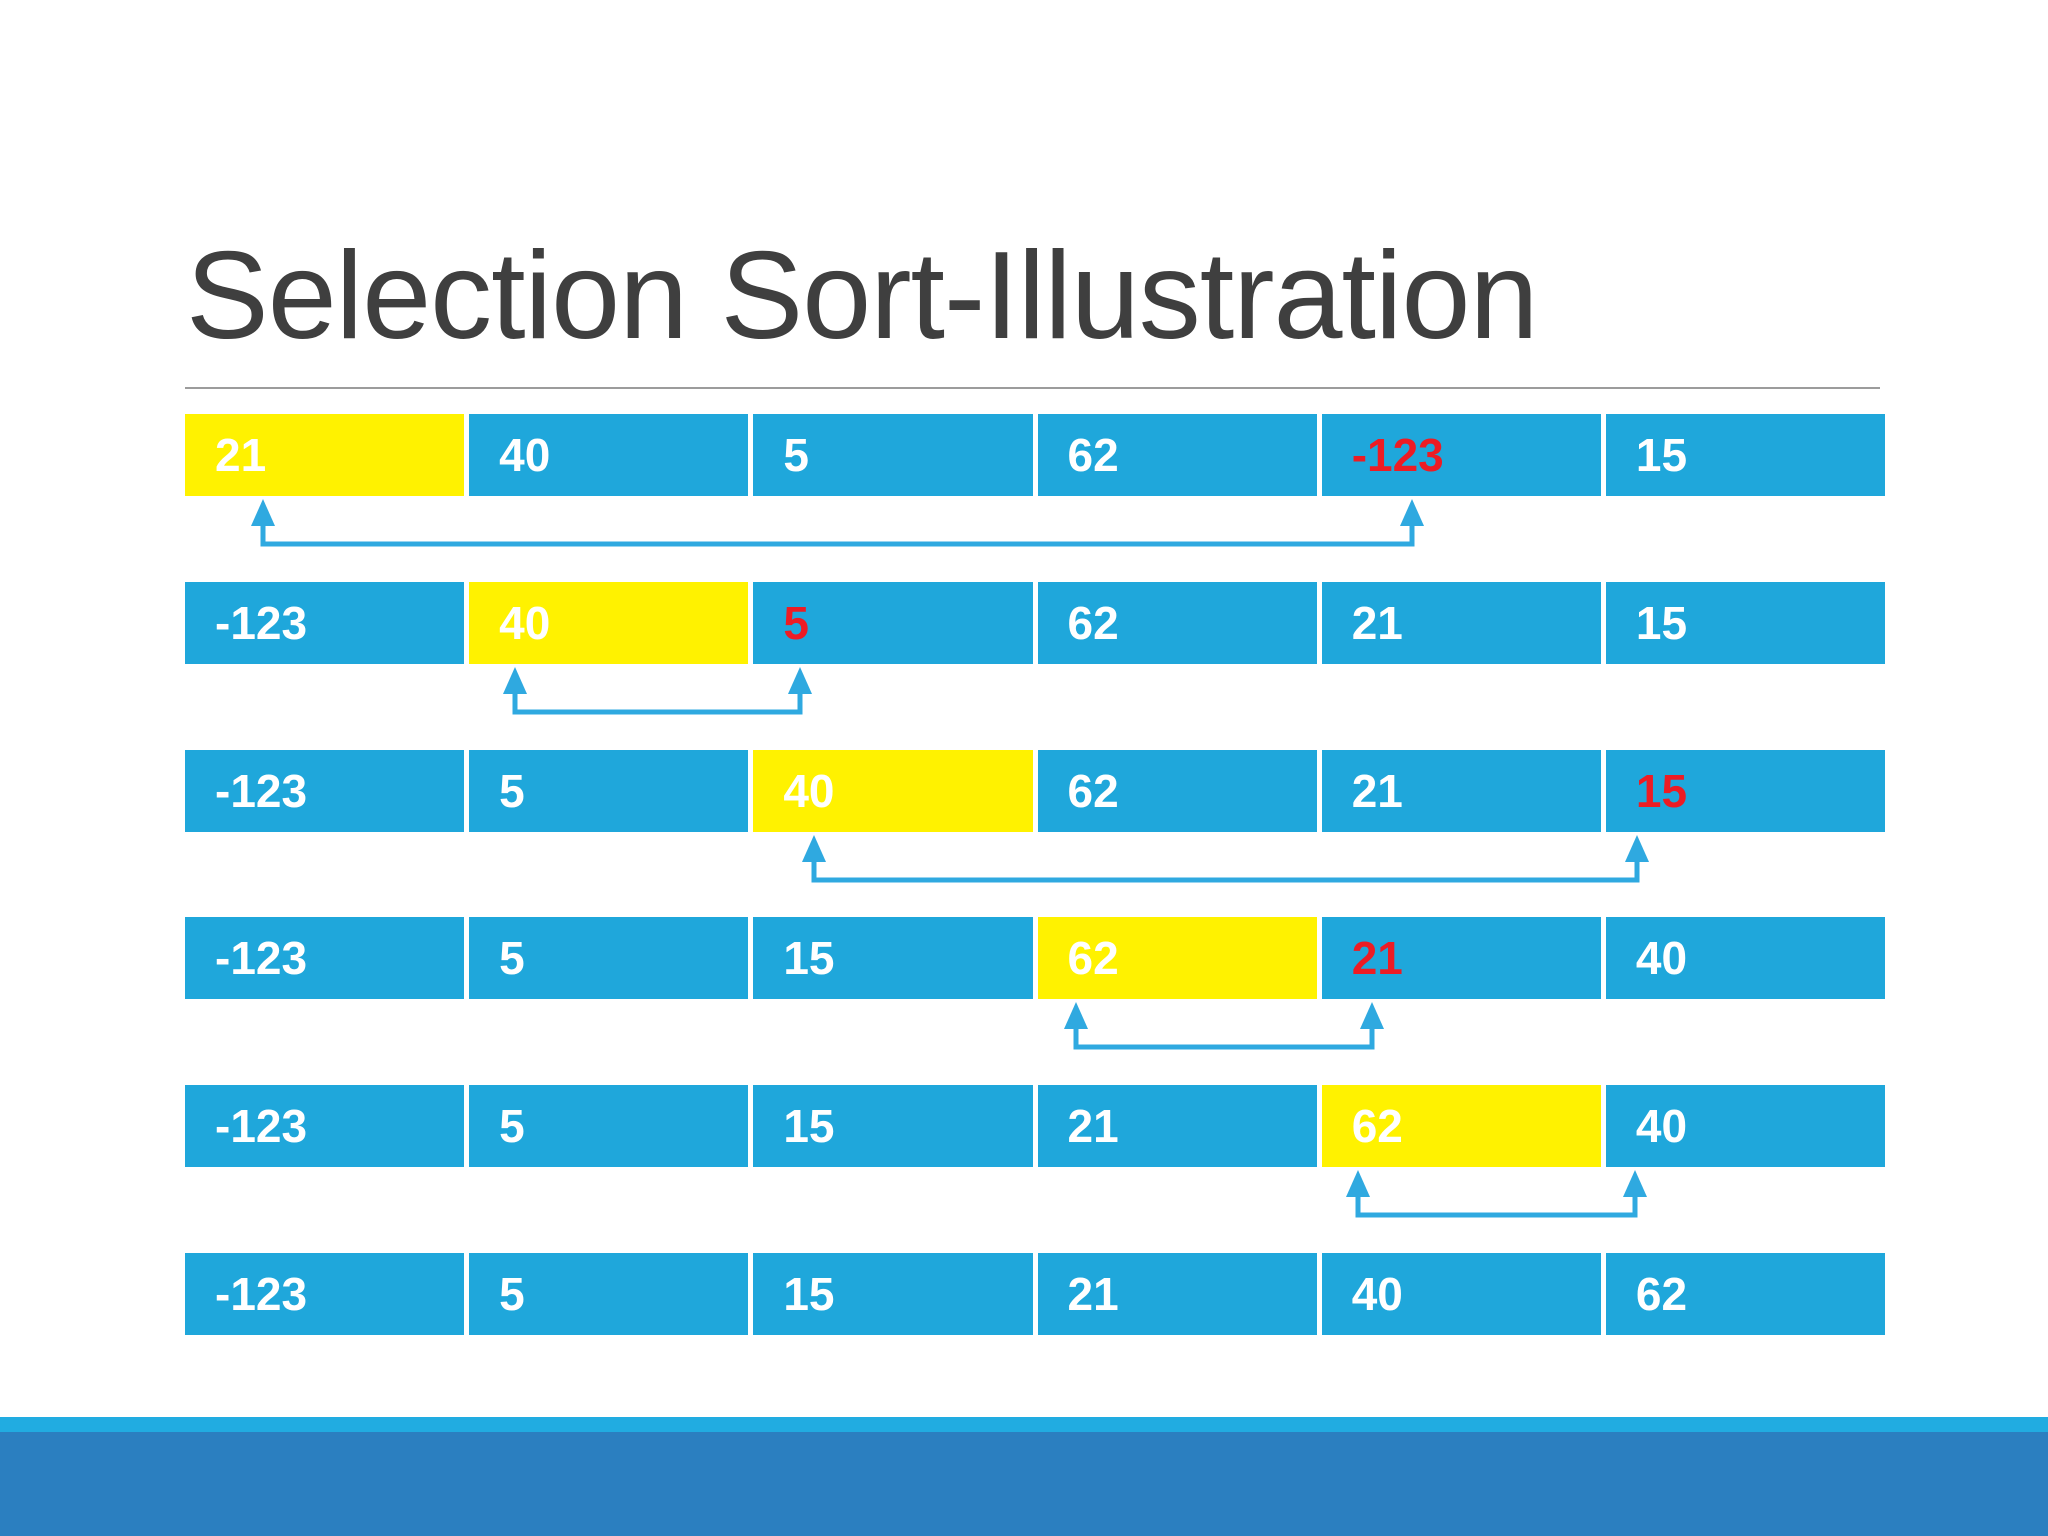 This screenshot has width=2048, height=1536. Describe the element at coordinates (1461, 455) in the screenshot. I see `array-cell-step1-col5: -123` at that location.